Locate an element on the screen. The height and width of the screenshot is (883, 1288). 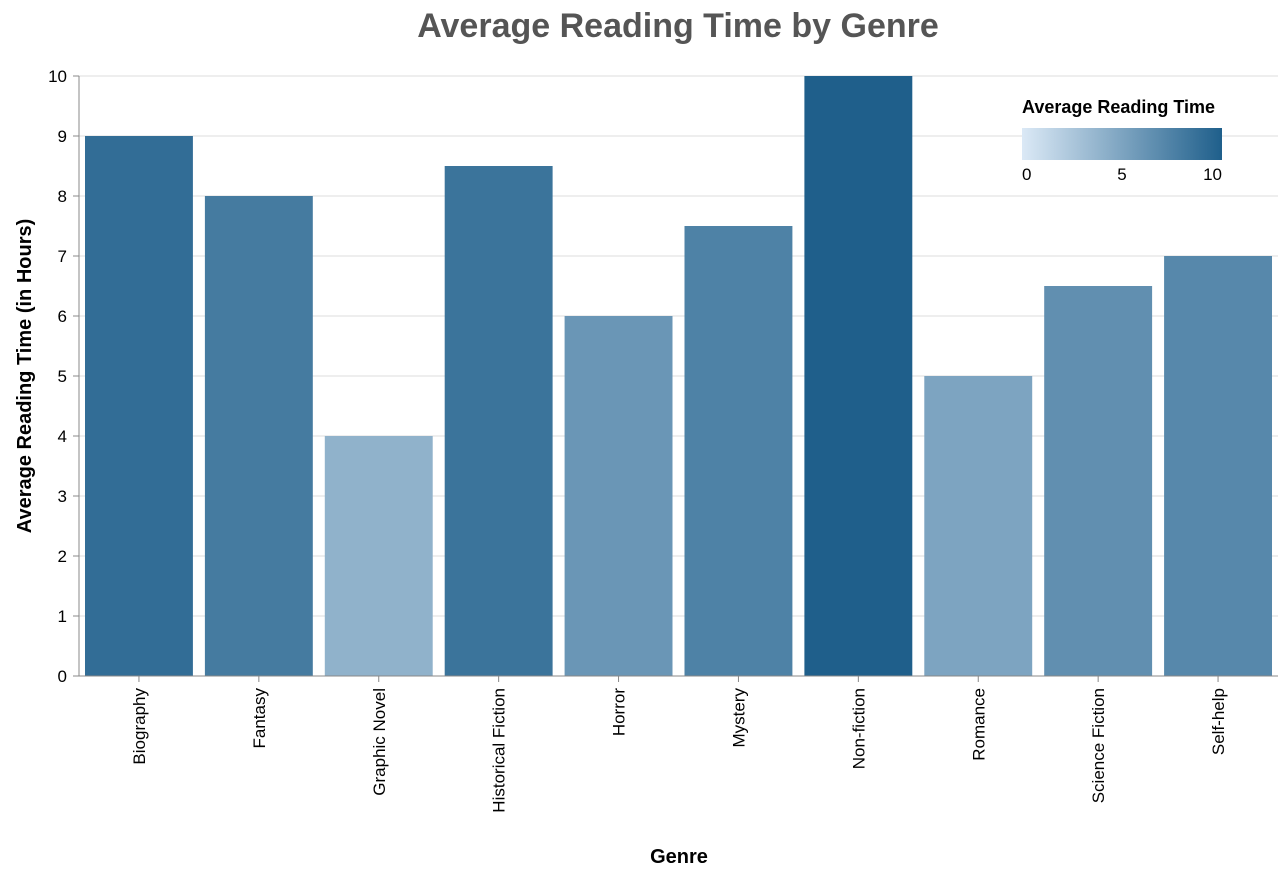
chart-title: Average Reading Time by Genre is located at coordinates (678, 26).